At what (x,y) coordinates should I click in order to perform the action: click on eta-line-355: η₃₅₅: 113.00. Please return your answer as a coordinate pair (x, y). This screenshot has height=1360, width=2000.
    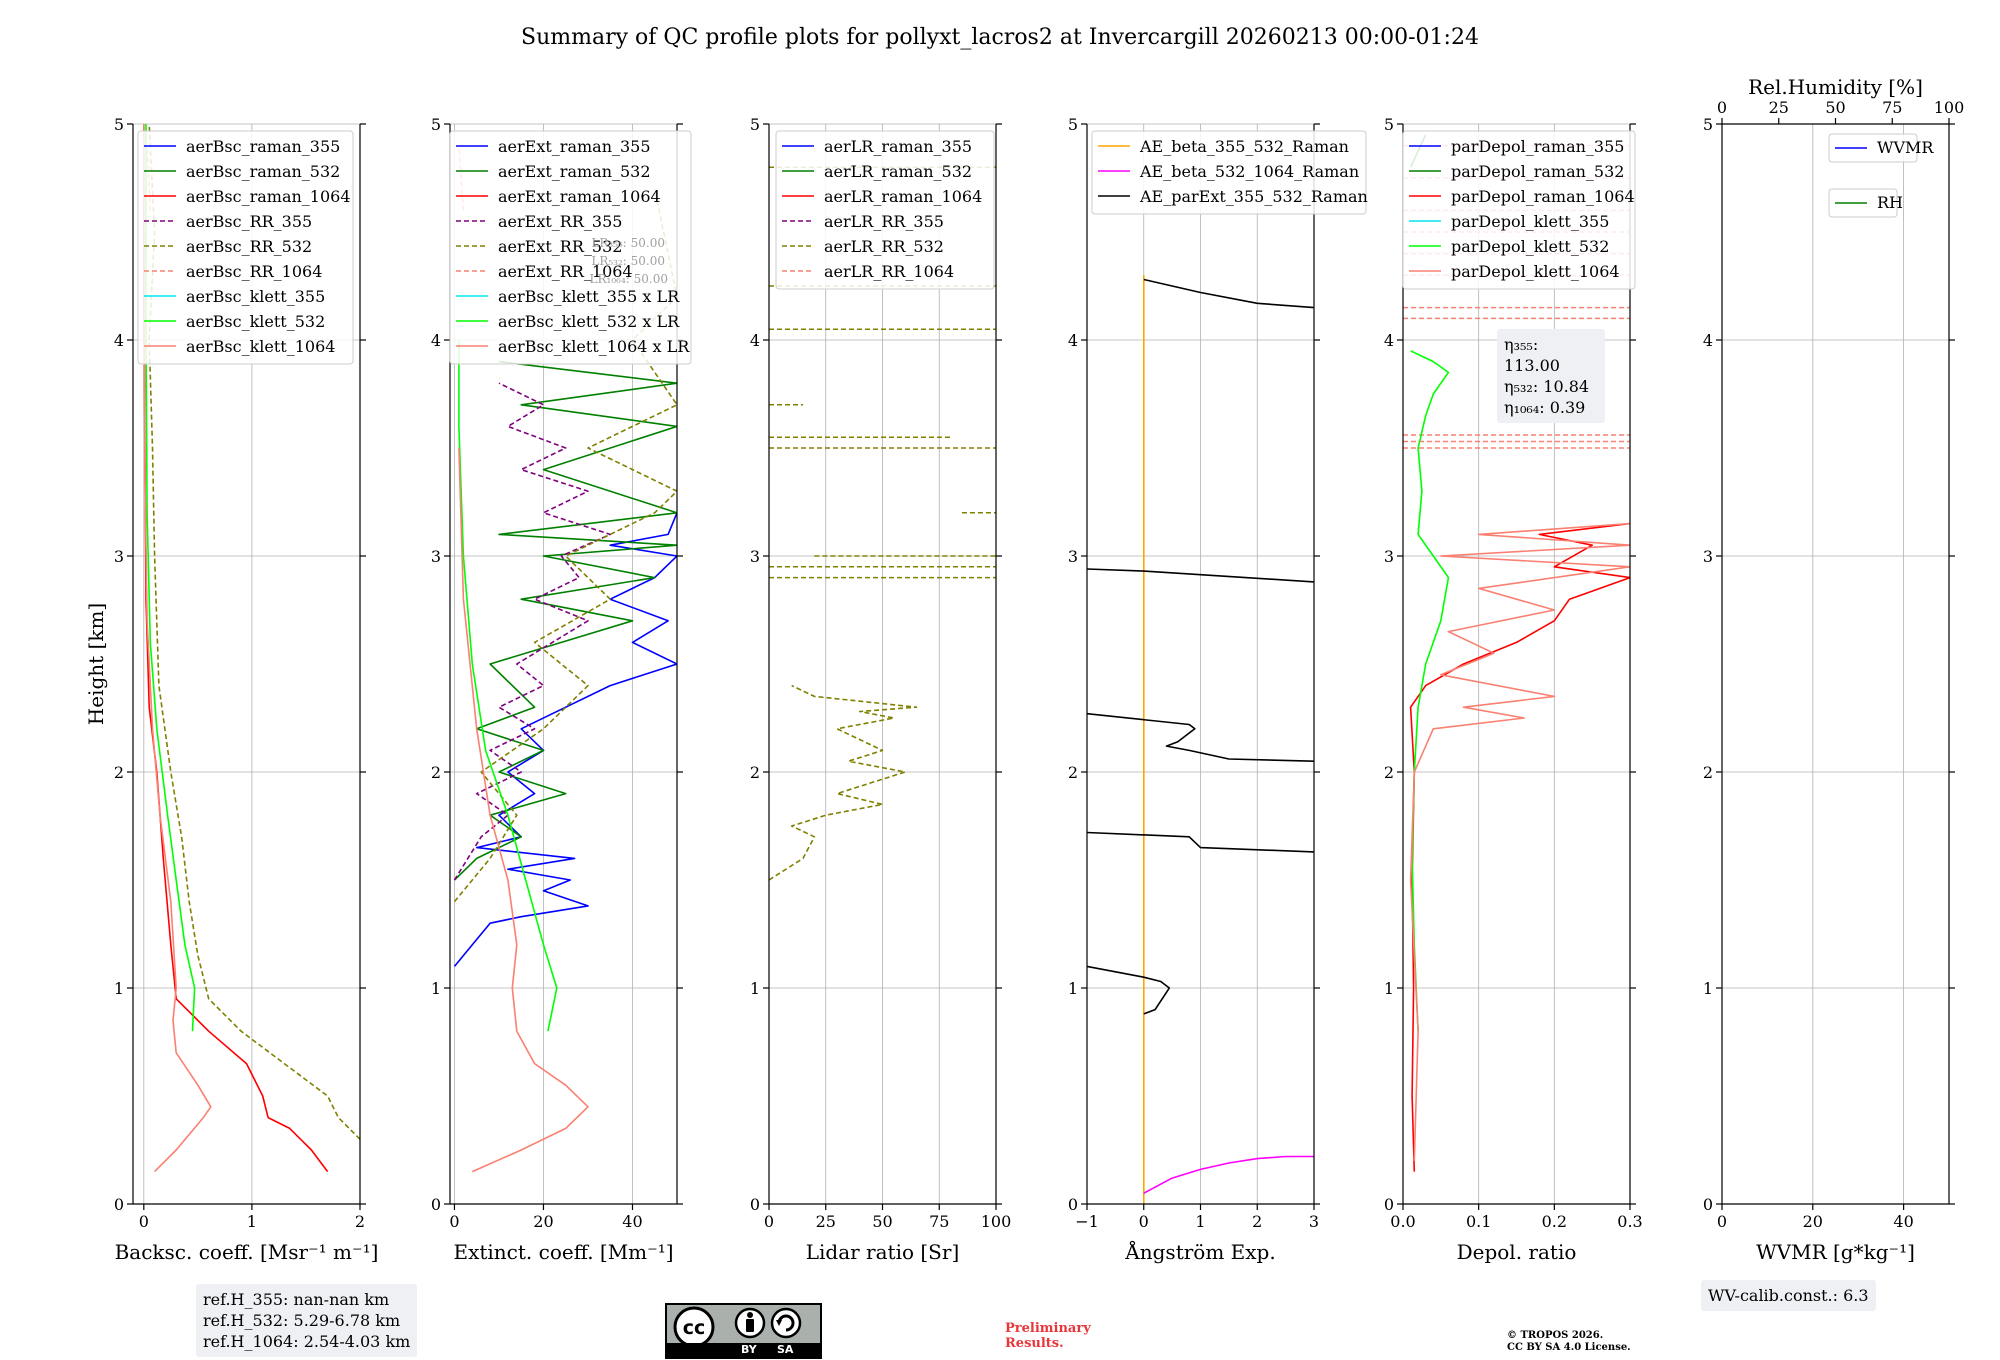
    Looking at the image, I should click on (1532, 355).